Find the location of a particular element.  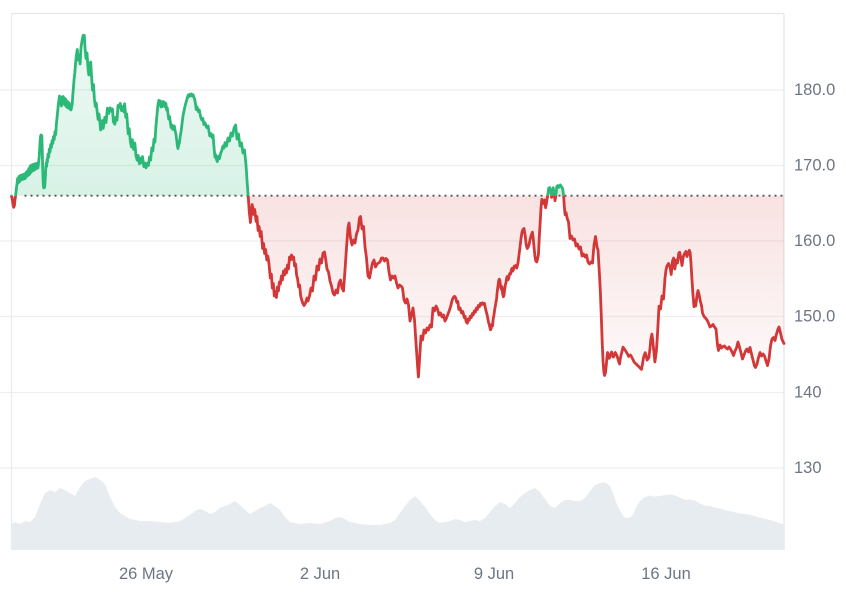

svg-text: 26 May is located at coordinates (146, 574).